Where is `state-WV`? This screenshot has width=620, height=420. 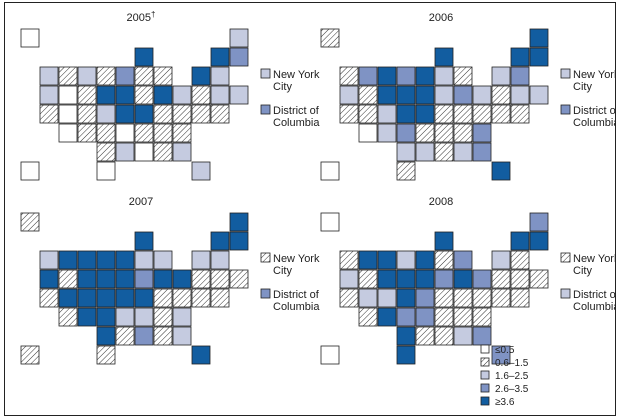
state-WV is located at coordinates (163, 298).